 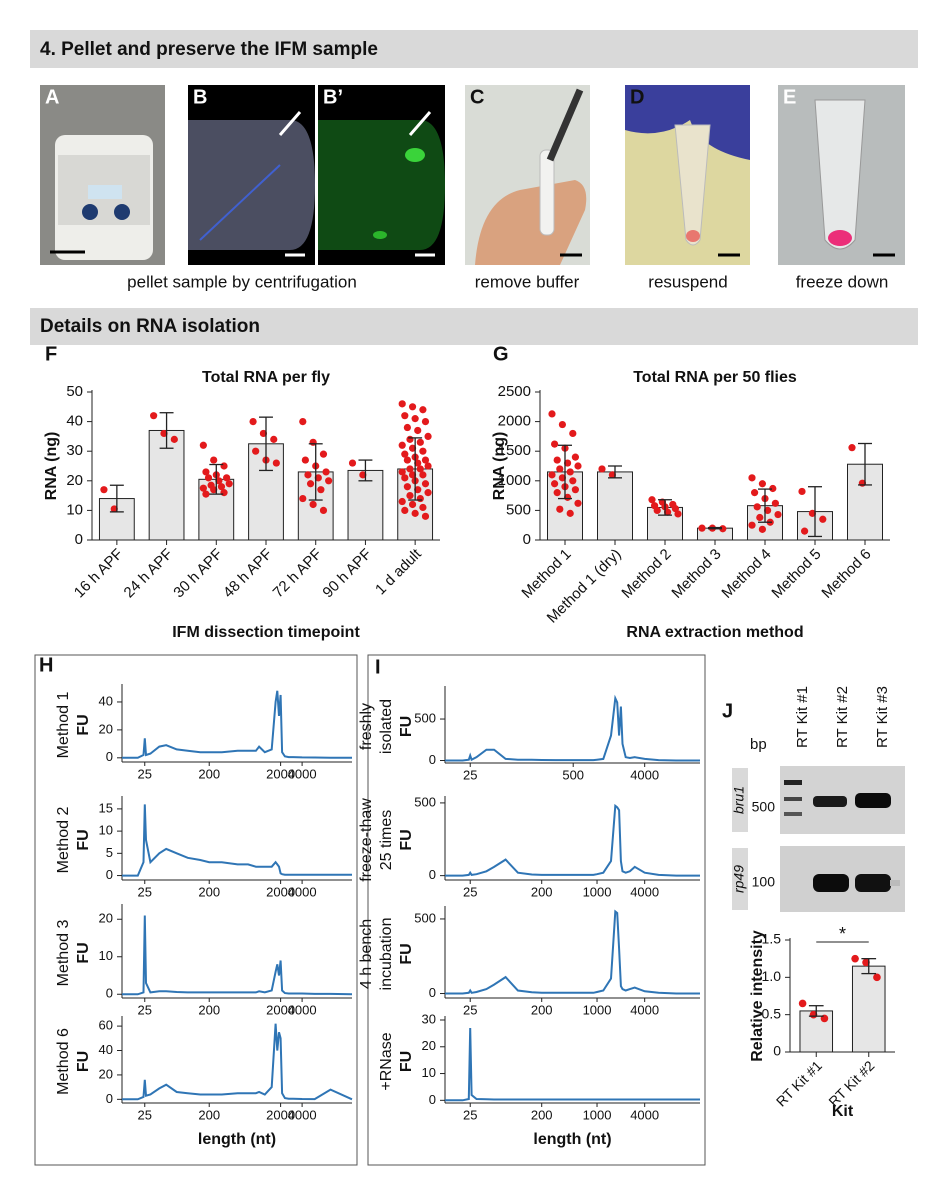 I want to click on y-tick-label: 40, so click(x=106, y=1049).